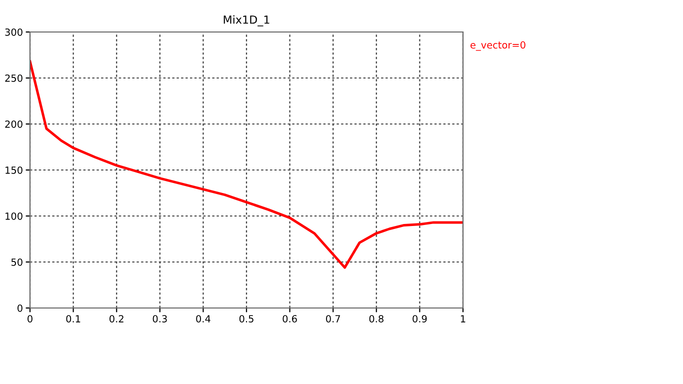 This screenshot has height=384, width=683. Describe the element at coordinates (333, 318) in the screenshot. I see `x-tick-label: 0.7` at that location.